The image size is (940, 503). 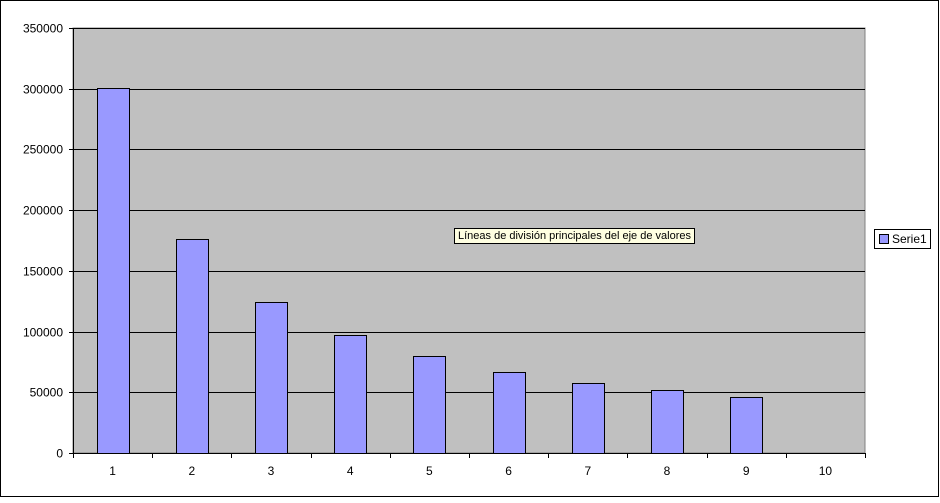 I want to click on x-tick-label: 5, so click(x=429, y=471).